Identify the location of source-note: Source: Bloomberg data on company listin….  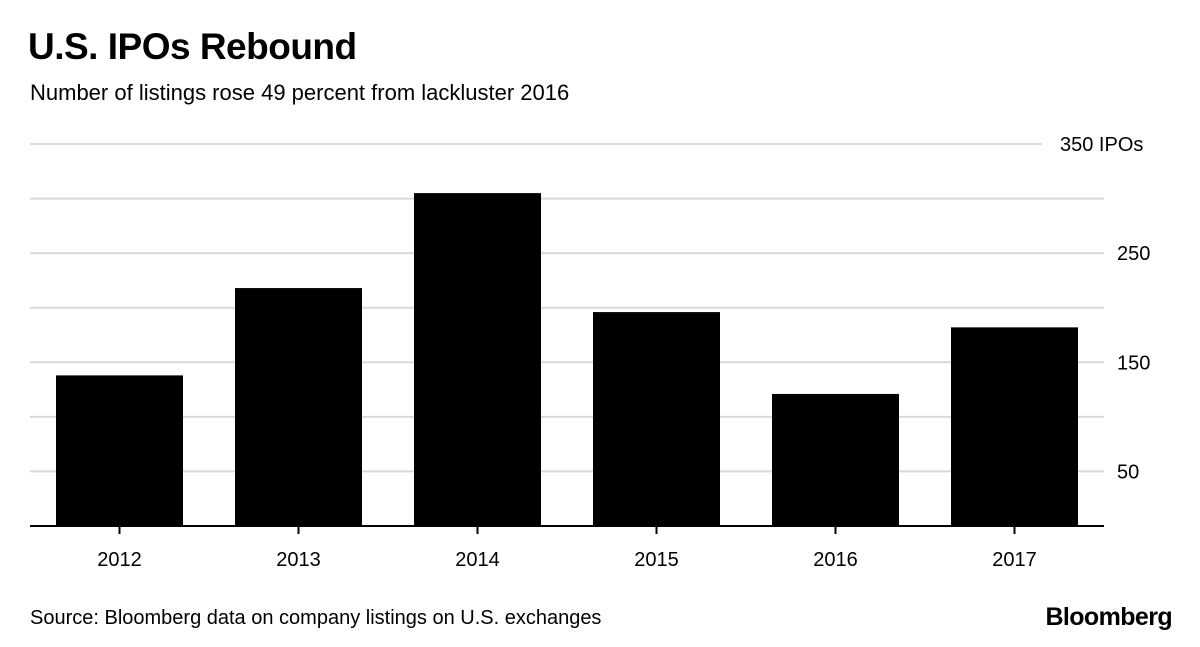
(316, 618).